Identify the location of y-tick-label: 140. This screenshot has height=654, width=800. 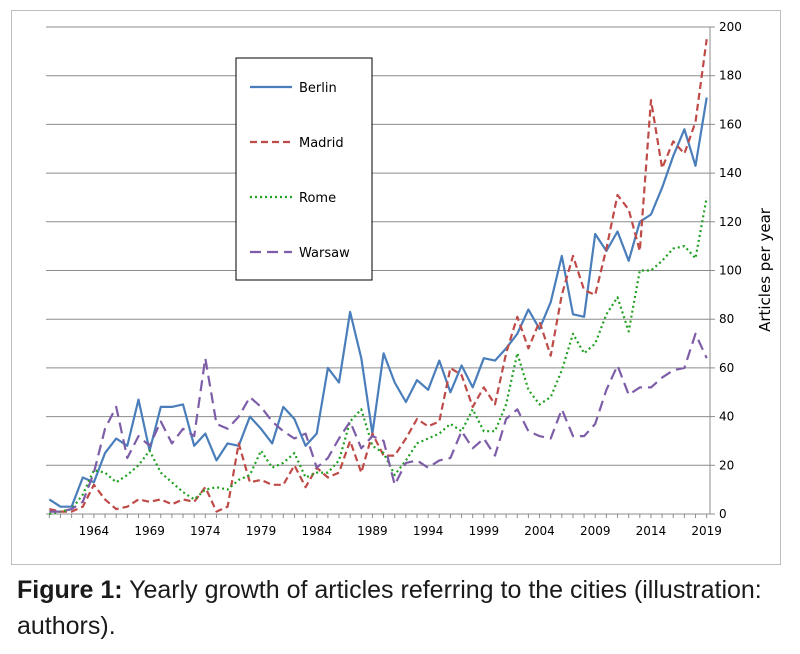
(730, 173).